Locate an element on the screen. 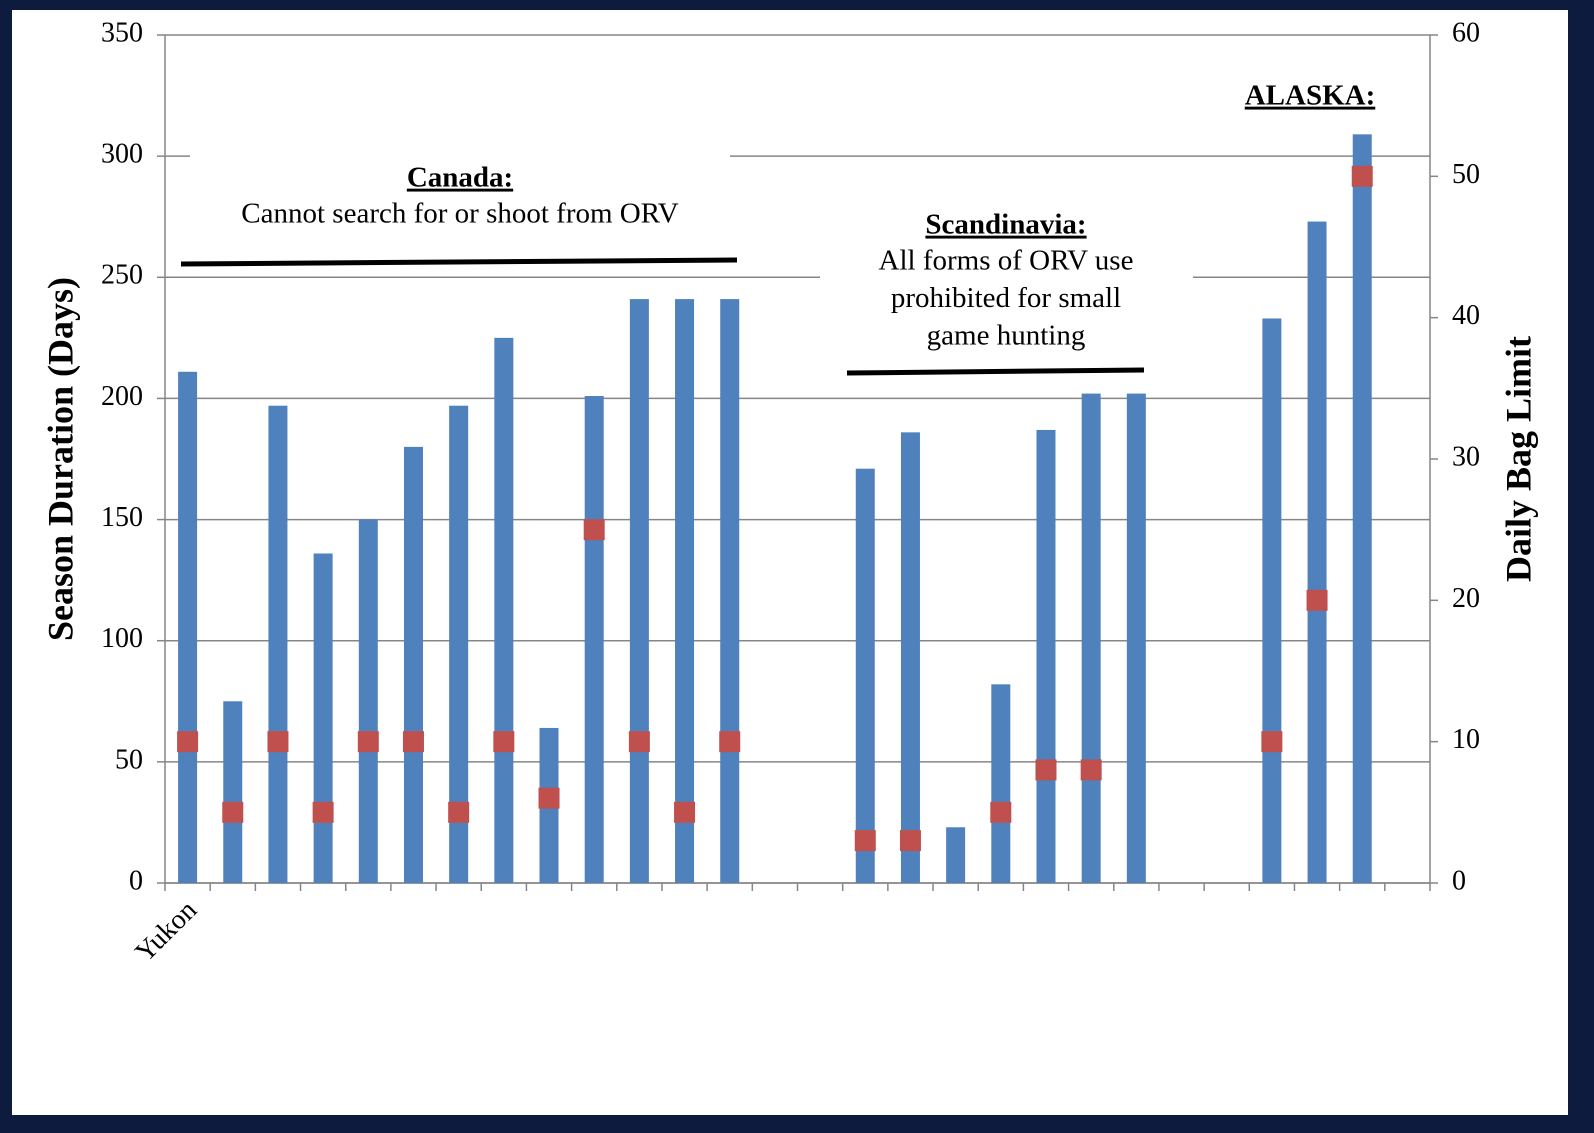  y2-tick-label: 30 is located at coordinates (1466, 456).